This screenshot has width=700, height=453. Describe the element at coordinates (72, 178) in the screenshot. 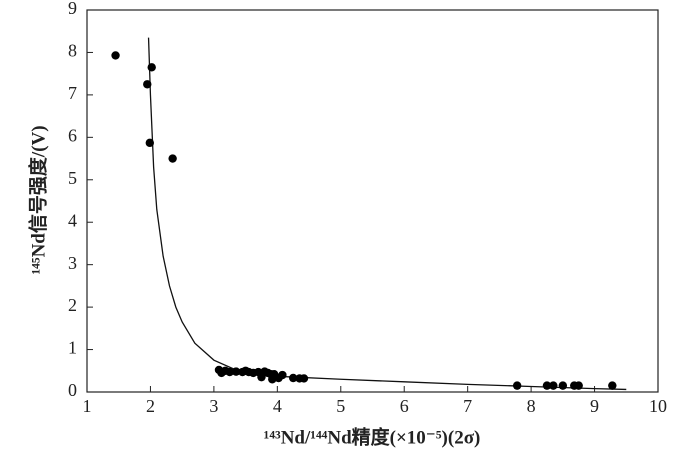

I see `y-tick-label: 5` at that location.